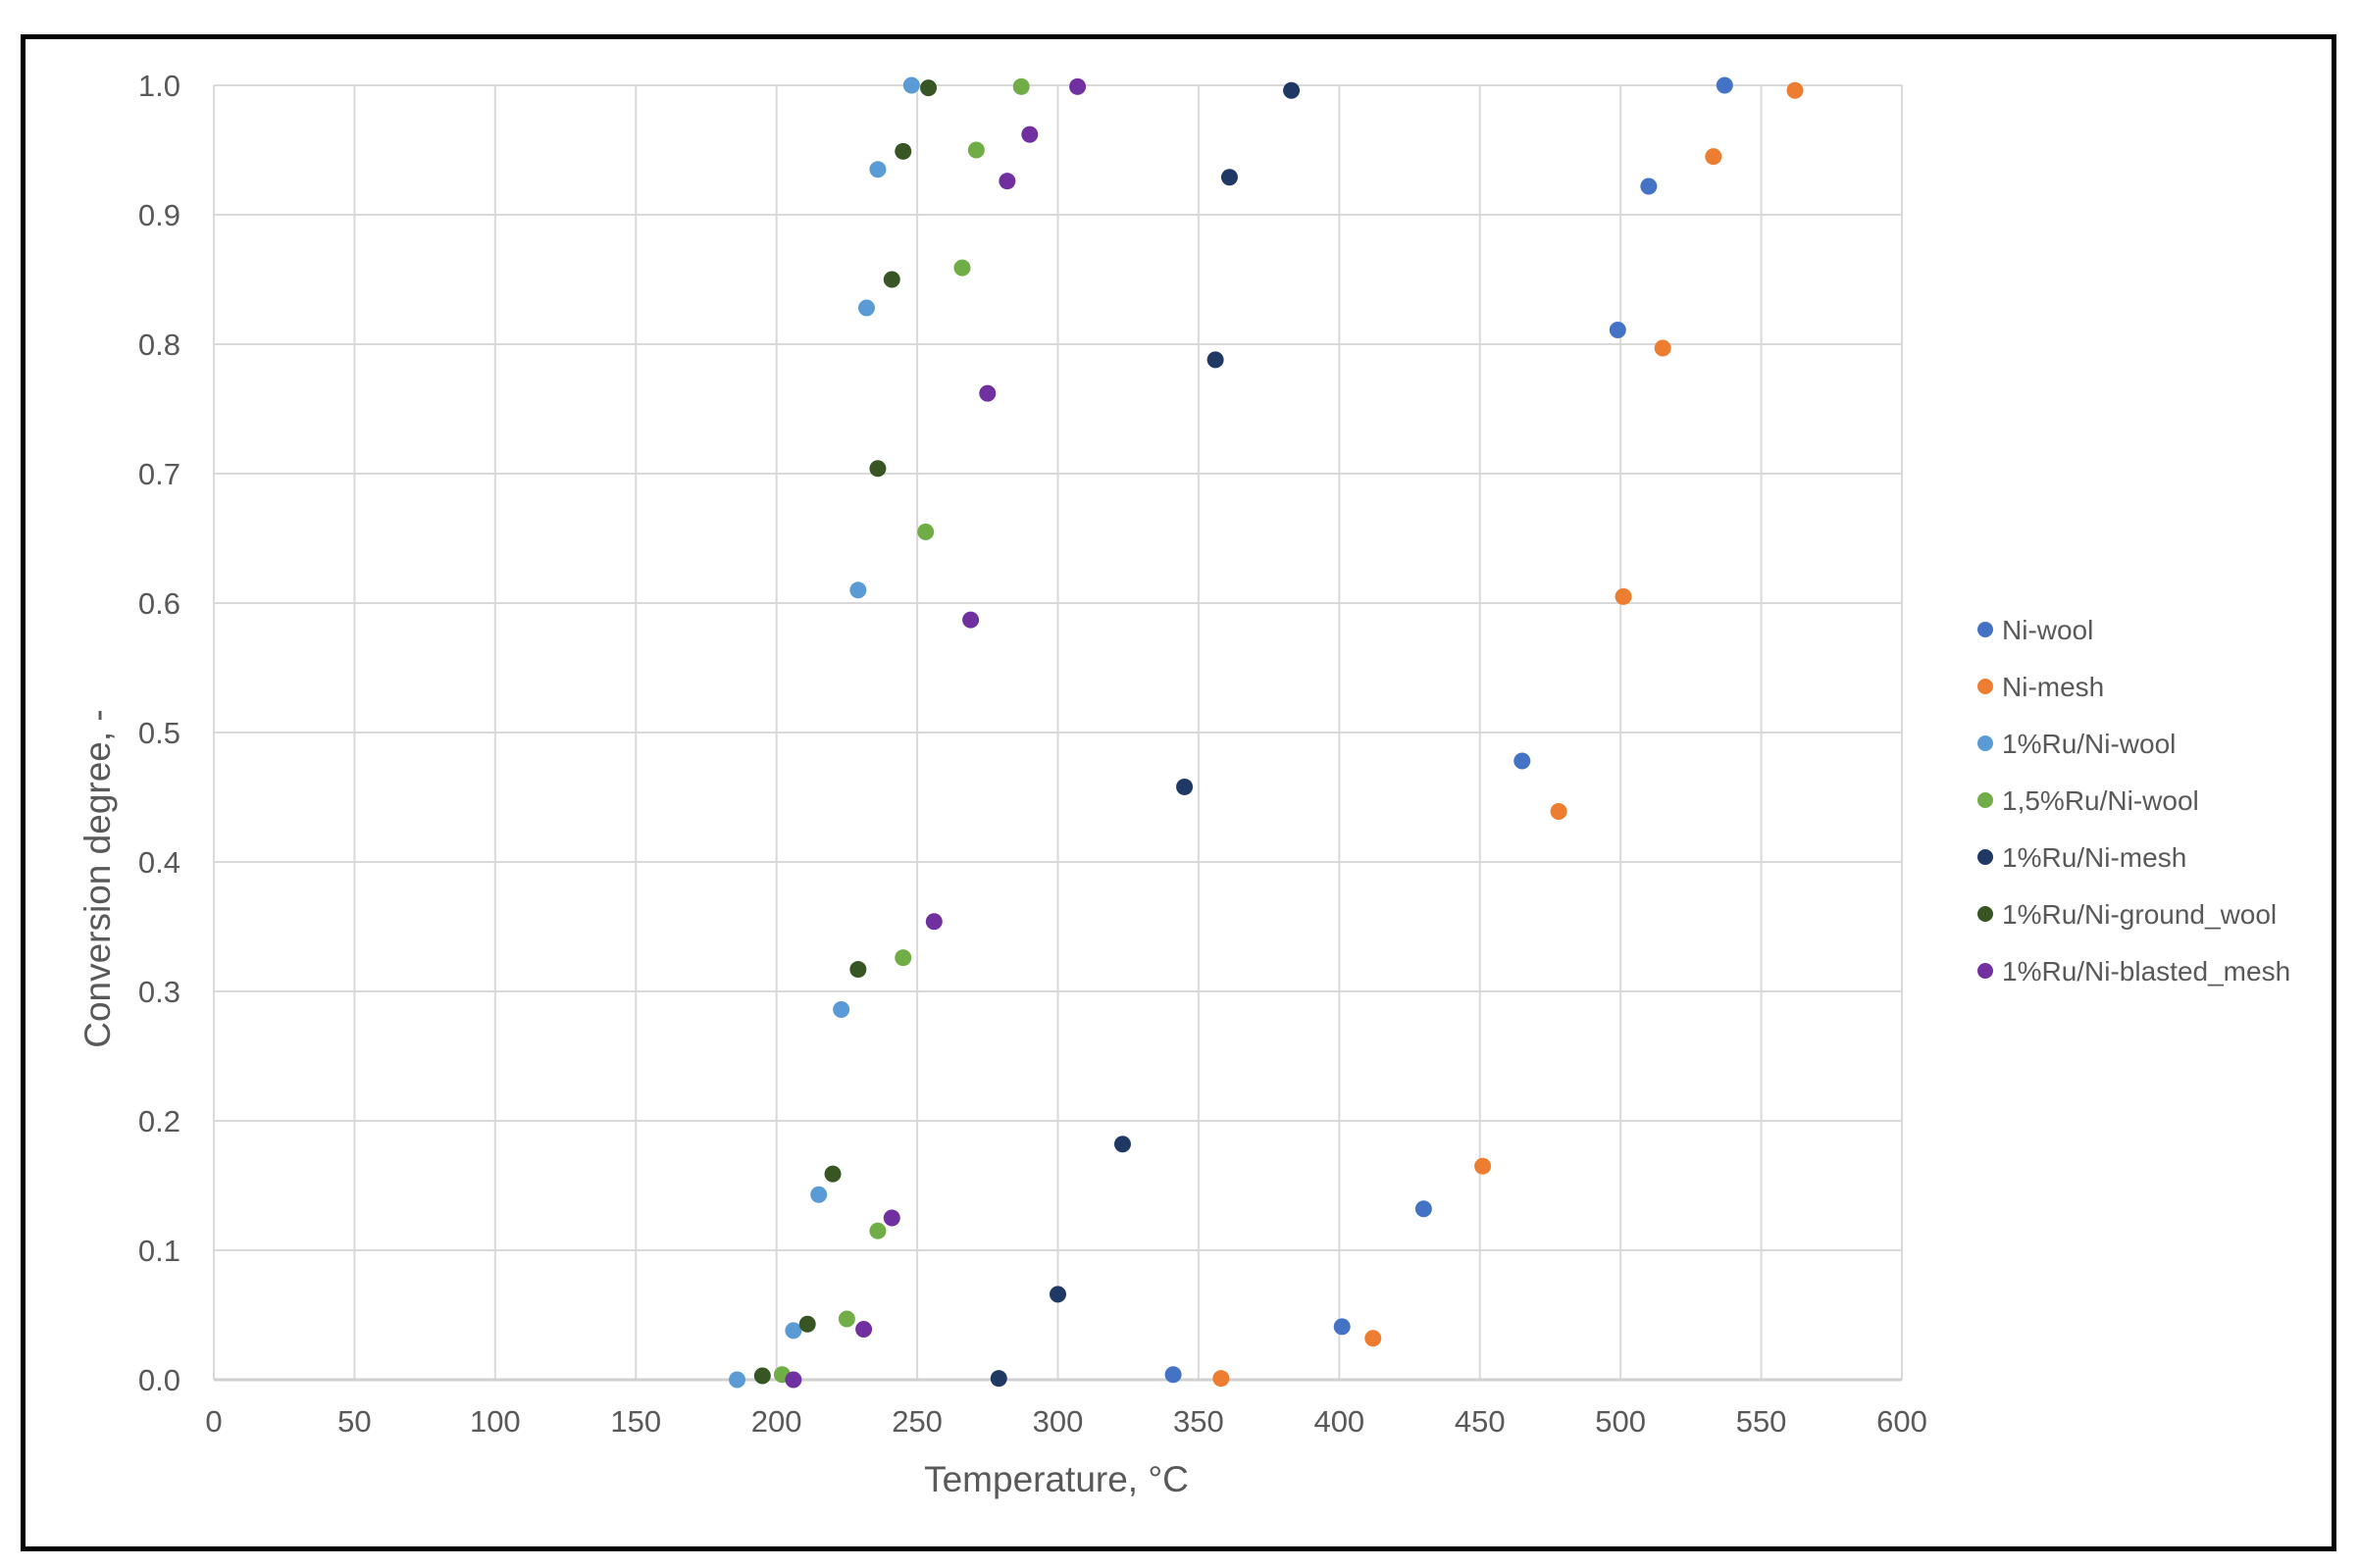 This screenshot has width=2359, height=1568. Describe the element at coordinates (1480, 1421) in the screenshot. I see `x-tick-label: 450` at that location.